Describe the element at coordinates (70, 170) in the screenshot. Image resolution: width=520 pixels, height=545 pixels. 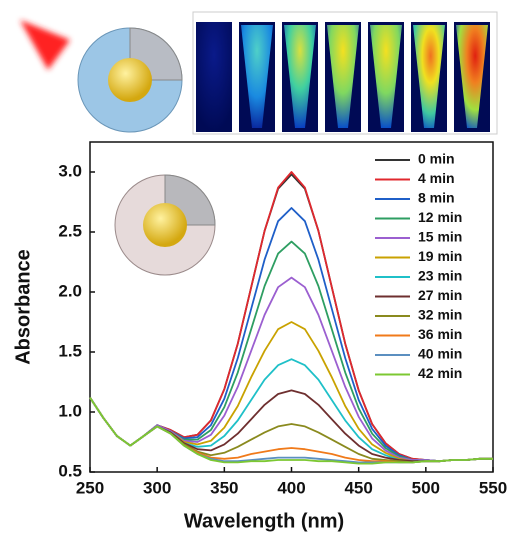
I see `y-tick-label: 3.0` at that location.